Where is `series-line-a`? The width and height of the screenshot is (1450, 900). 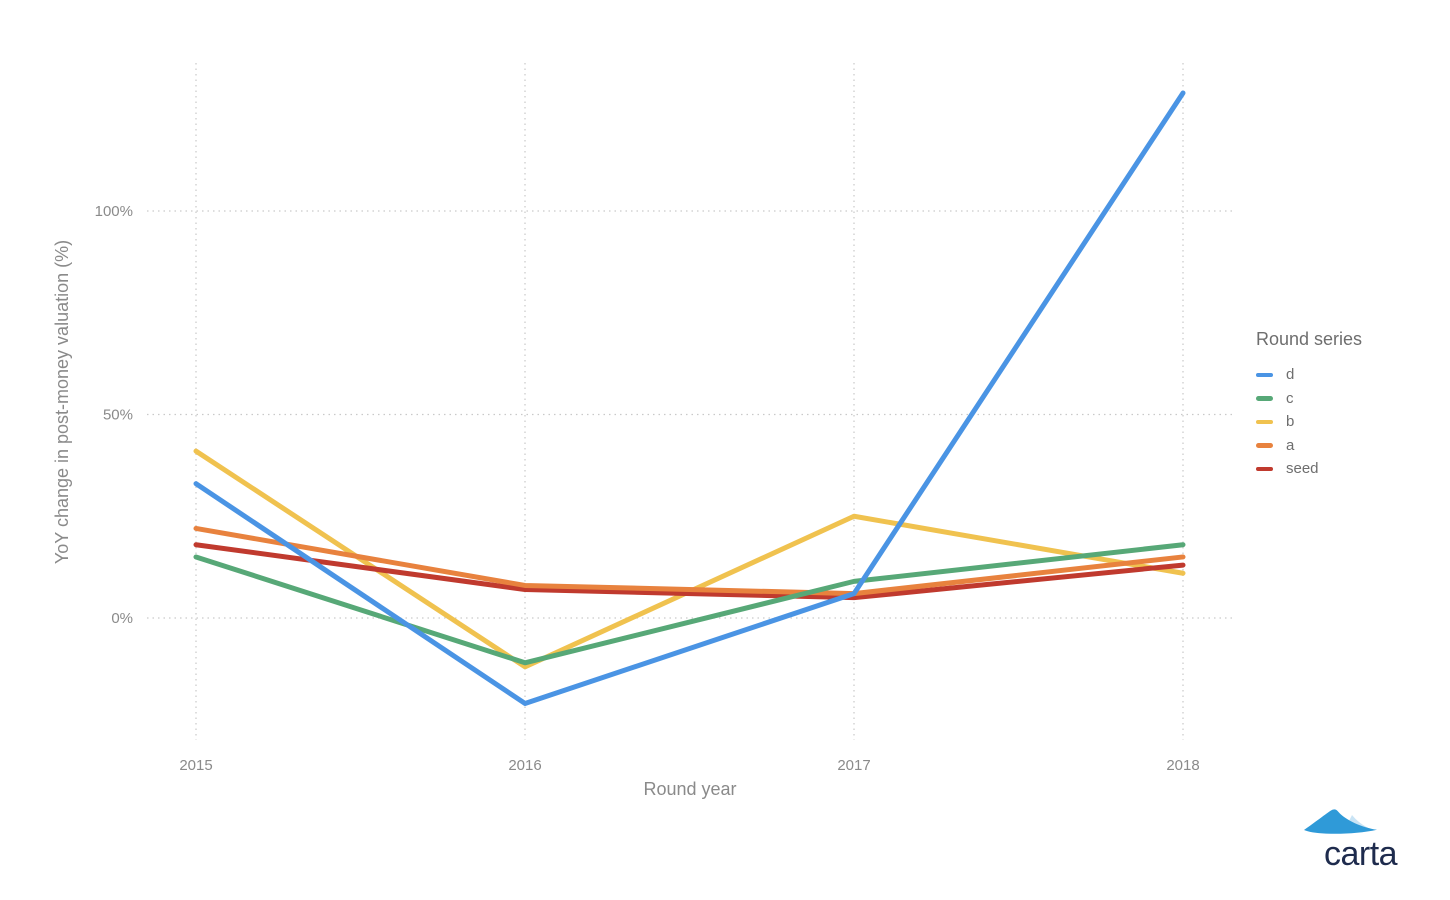
series-line-a is located at coordinates (689, 561).